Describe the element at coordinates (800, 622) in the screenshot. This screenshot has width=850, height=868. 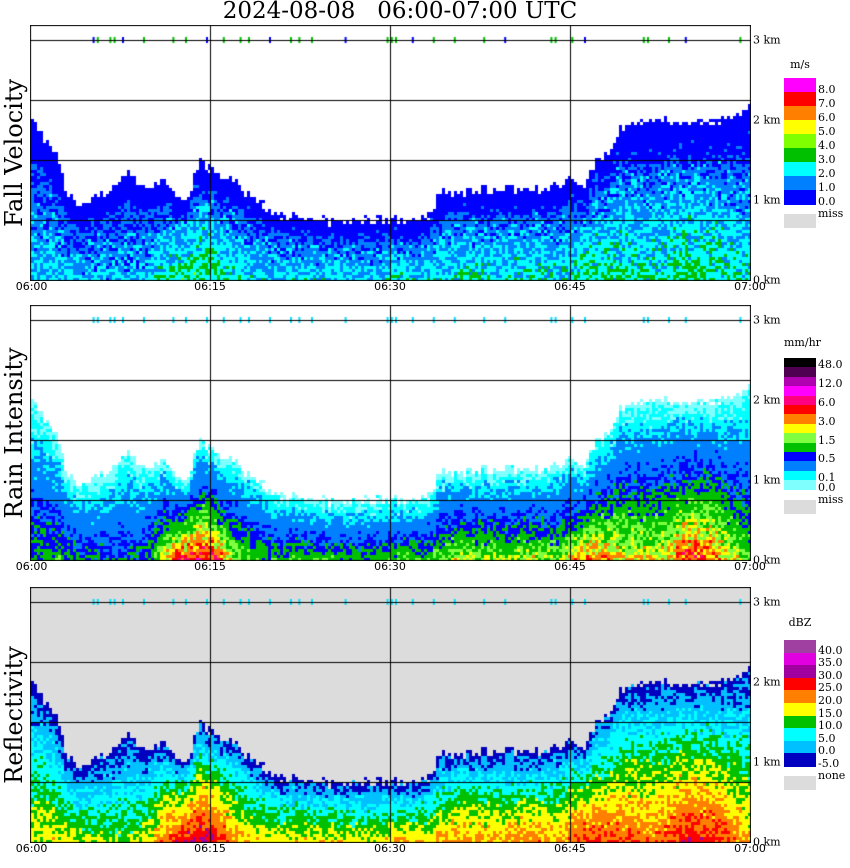
I see `legend-unit: dBZ` at that location.